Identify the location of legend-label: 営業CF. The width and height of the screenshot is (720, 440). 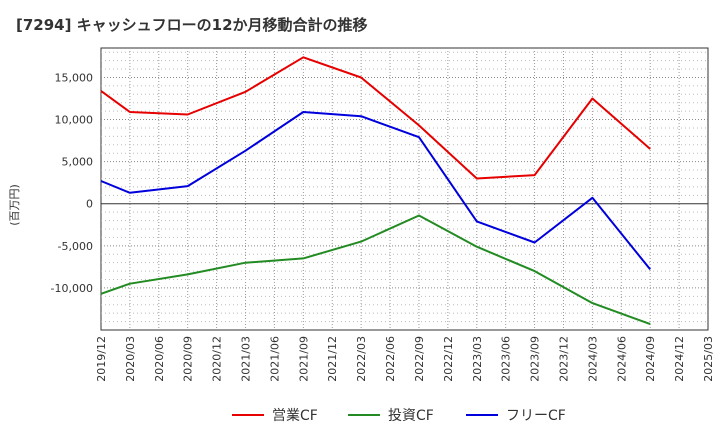
(295, 416).